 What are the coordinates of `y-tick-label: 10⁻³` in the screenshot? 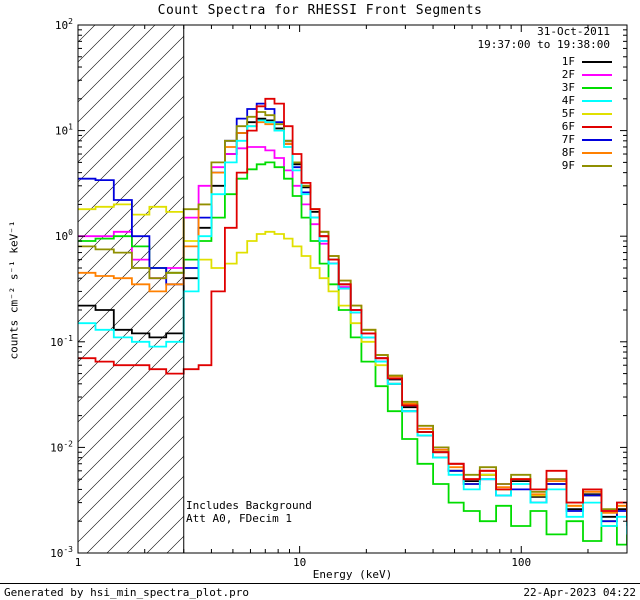 It's located at (61, 552).